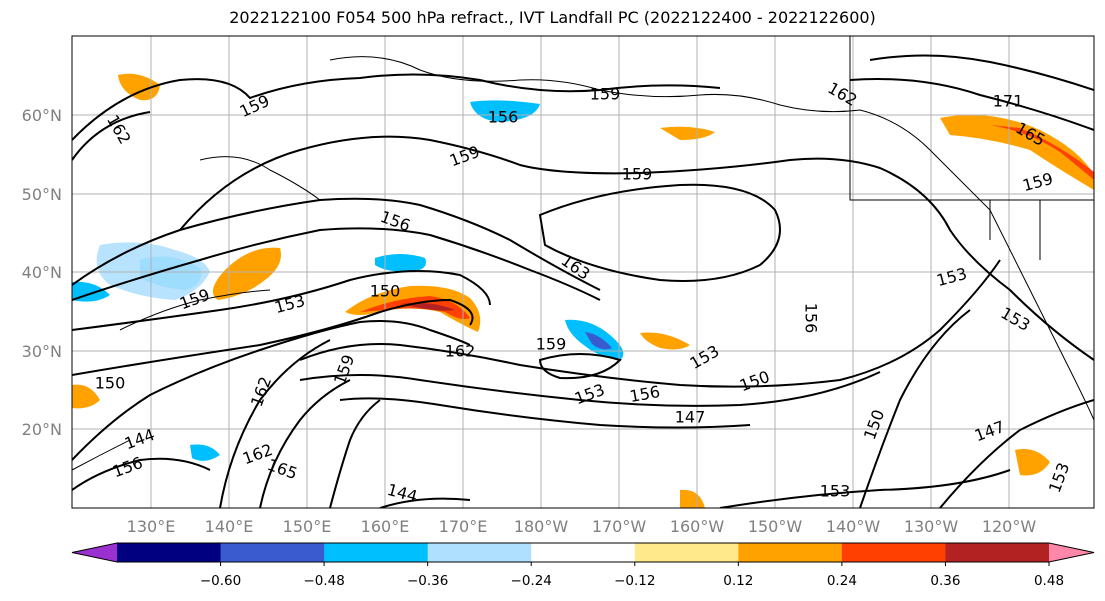  What do you see at coordinates (307, 526) in the screenshot?
I see `longitude-label: 150°E` at bounding box center [307, 526].